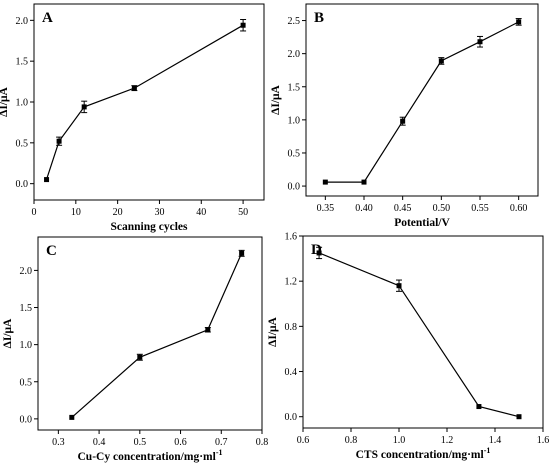 The image size is (550, 467). I want to click on x-tick-label: 0.4, so click(99, 442).